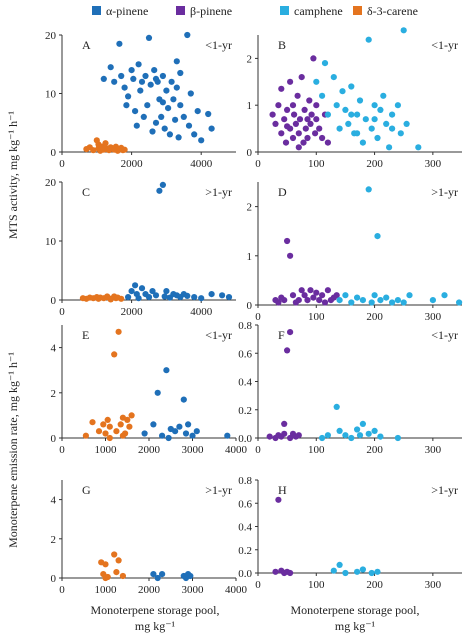 The height and width of the screenshot is (641, 474). What do you see at coordinates (250, 208) in the screenshot?
I see `y-tick-label: 2` at bounding box center [250, 208].